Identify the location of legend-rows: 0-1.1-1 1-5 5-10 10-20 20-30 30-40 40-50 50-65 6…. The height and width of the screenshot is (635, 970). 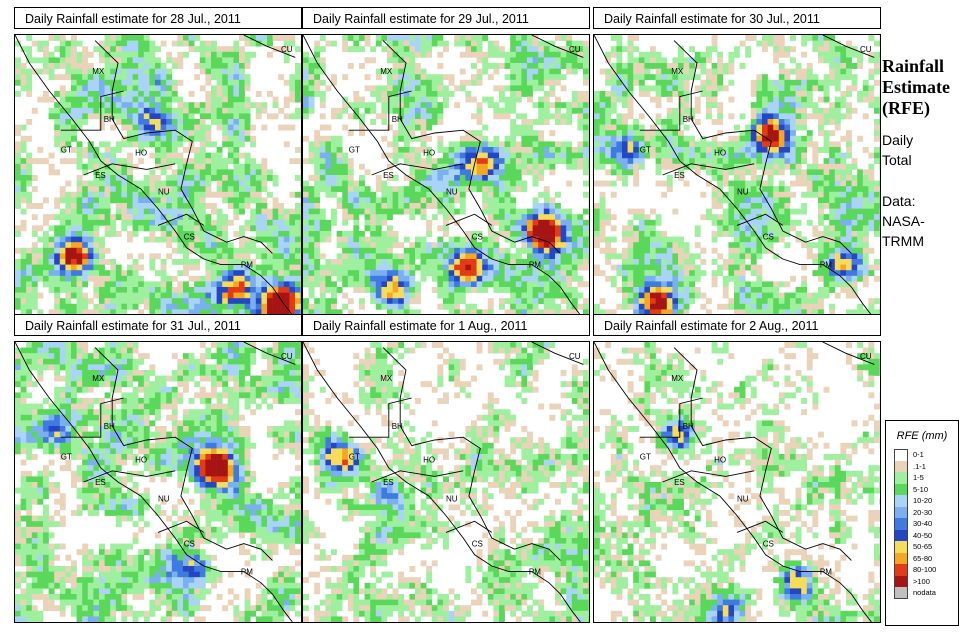
(922, 524).